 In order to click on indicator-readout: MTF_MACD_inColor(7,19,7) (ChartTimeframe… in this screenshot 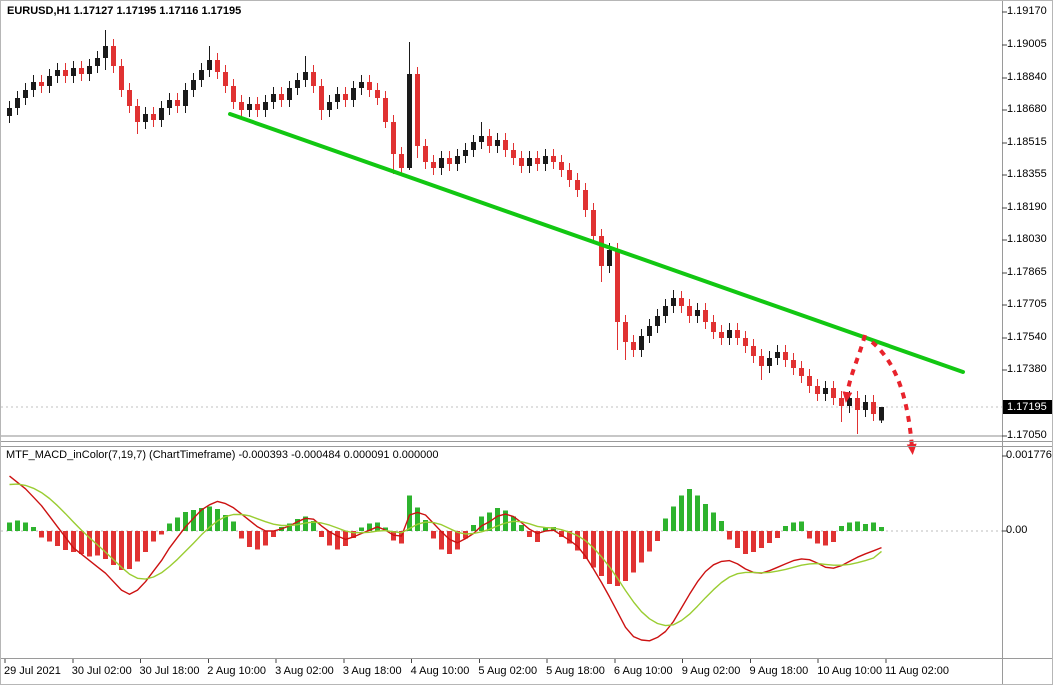, I will do `click(222, 455)`.